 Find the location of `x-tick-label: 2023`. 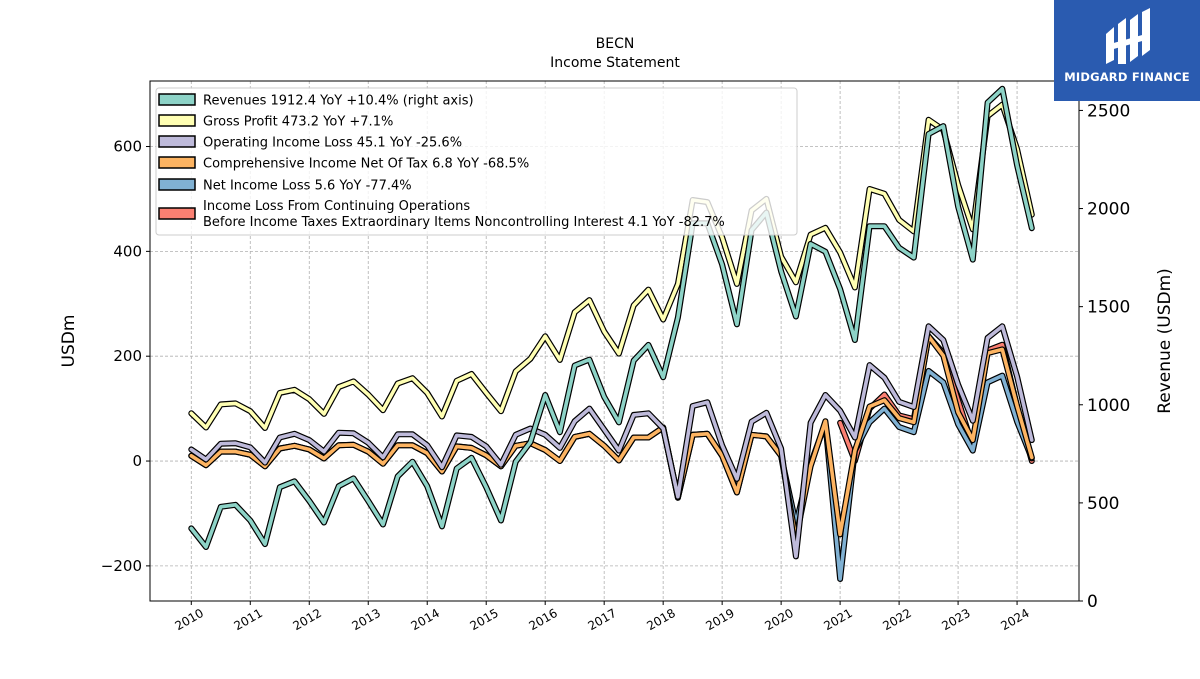

x-tick-label: 2023 is located at coordinates (955, 619).